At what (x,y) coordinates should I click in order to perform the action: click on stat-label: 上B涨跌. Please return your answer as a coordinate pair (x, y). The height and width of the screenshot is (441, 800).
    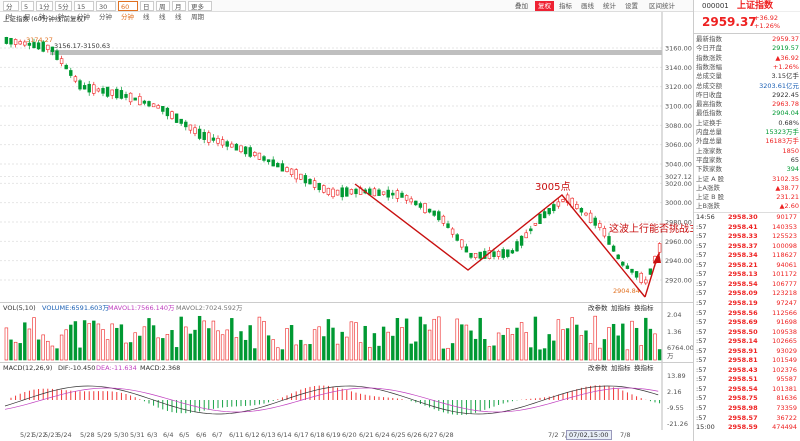
    Looking at the image, I should click on (708, 206).